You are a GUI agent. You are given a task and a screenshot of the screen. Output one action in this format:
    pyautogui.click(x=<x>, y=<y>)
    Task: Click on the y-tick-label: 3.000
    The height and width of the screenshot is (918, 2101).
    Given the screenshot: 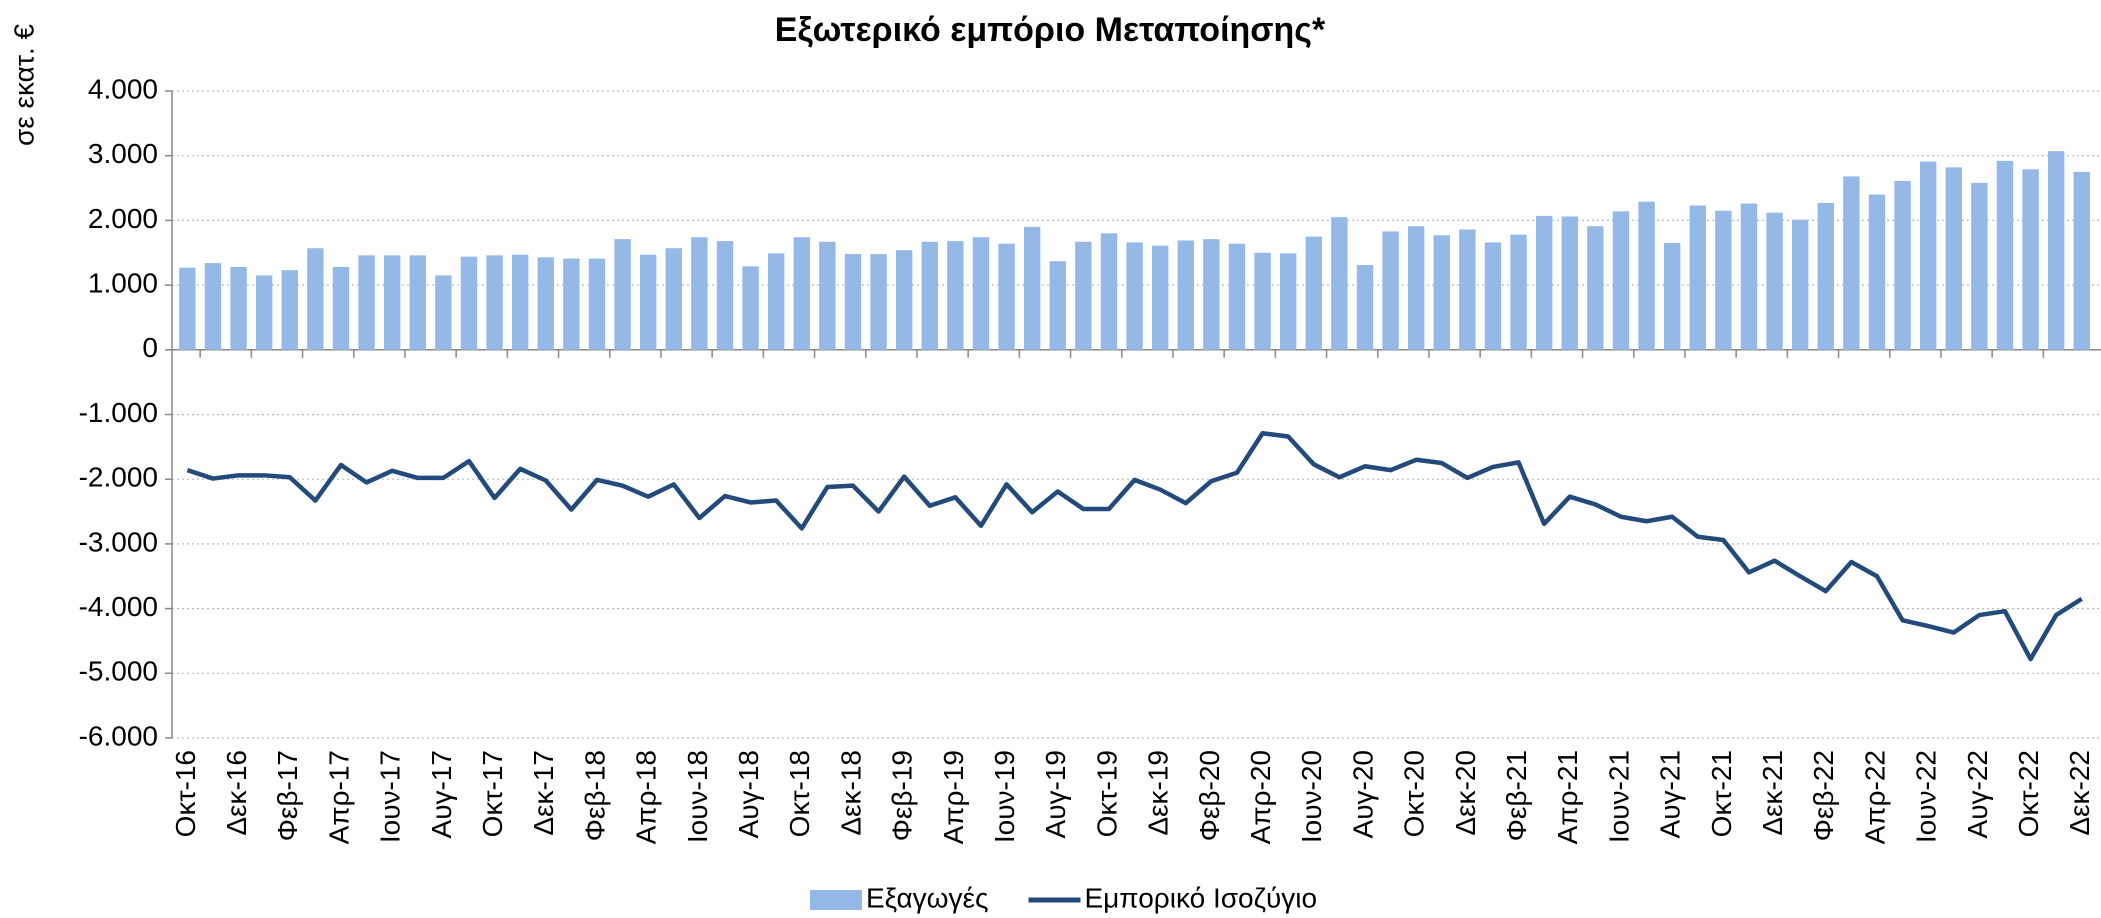 What is the action you would take?
    pyautogui.click(x=123, y=153)
    